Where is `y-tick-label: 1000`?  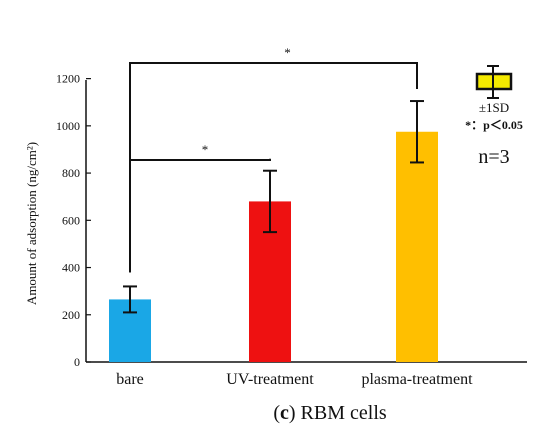
y-tick-label: 1000 is located at coordinates (68, 126).